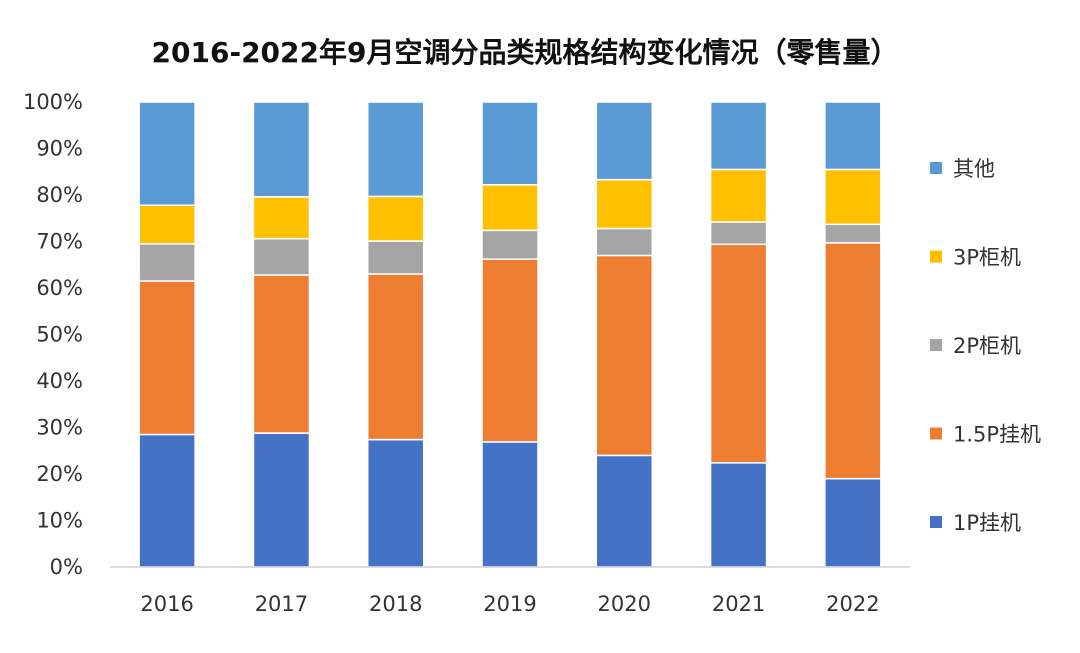 This screenshot has width=1080, height=653. Describe the element at coordinates (66, 567) in the screenshot. I see `y-tick-label: 0%` at that location.